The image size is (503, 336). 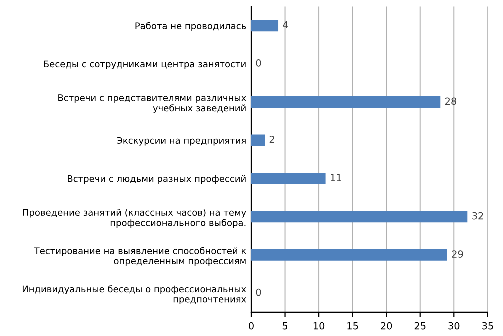 What do you see at coordinates (420, 326) in the screenshot?
I see `x-tick-label: 25` at bounding box center [420, 326].